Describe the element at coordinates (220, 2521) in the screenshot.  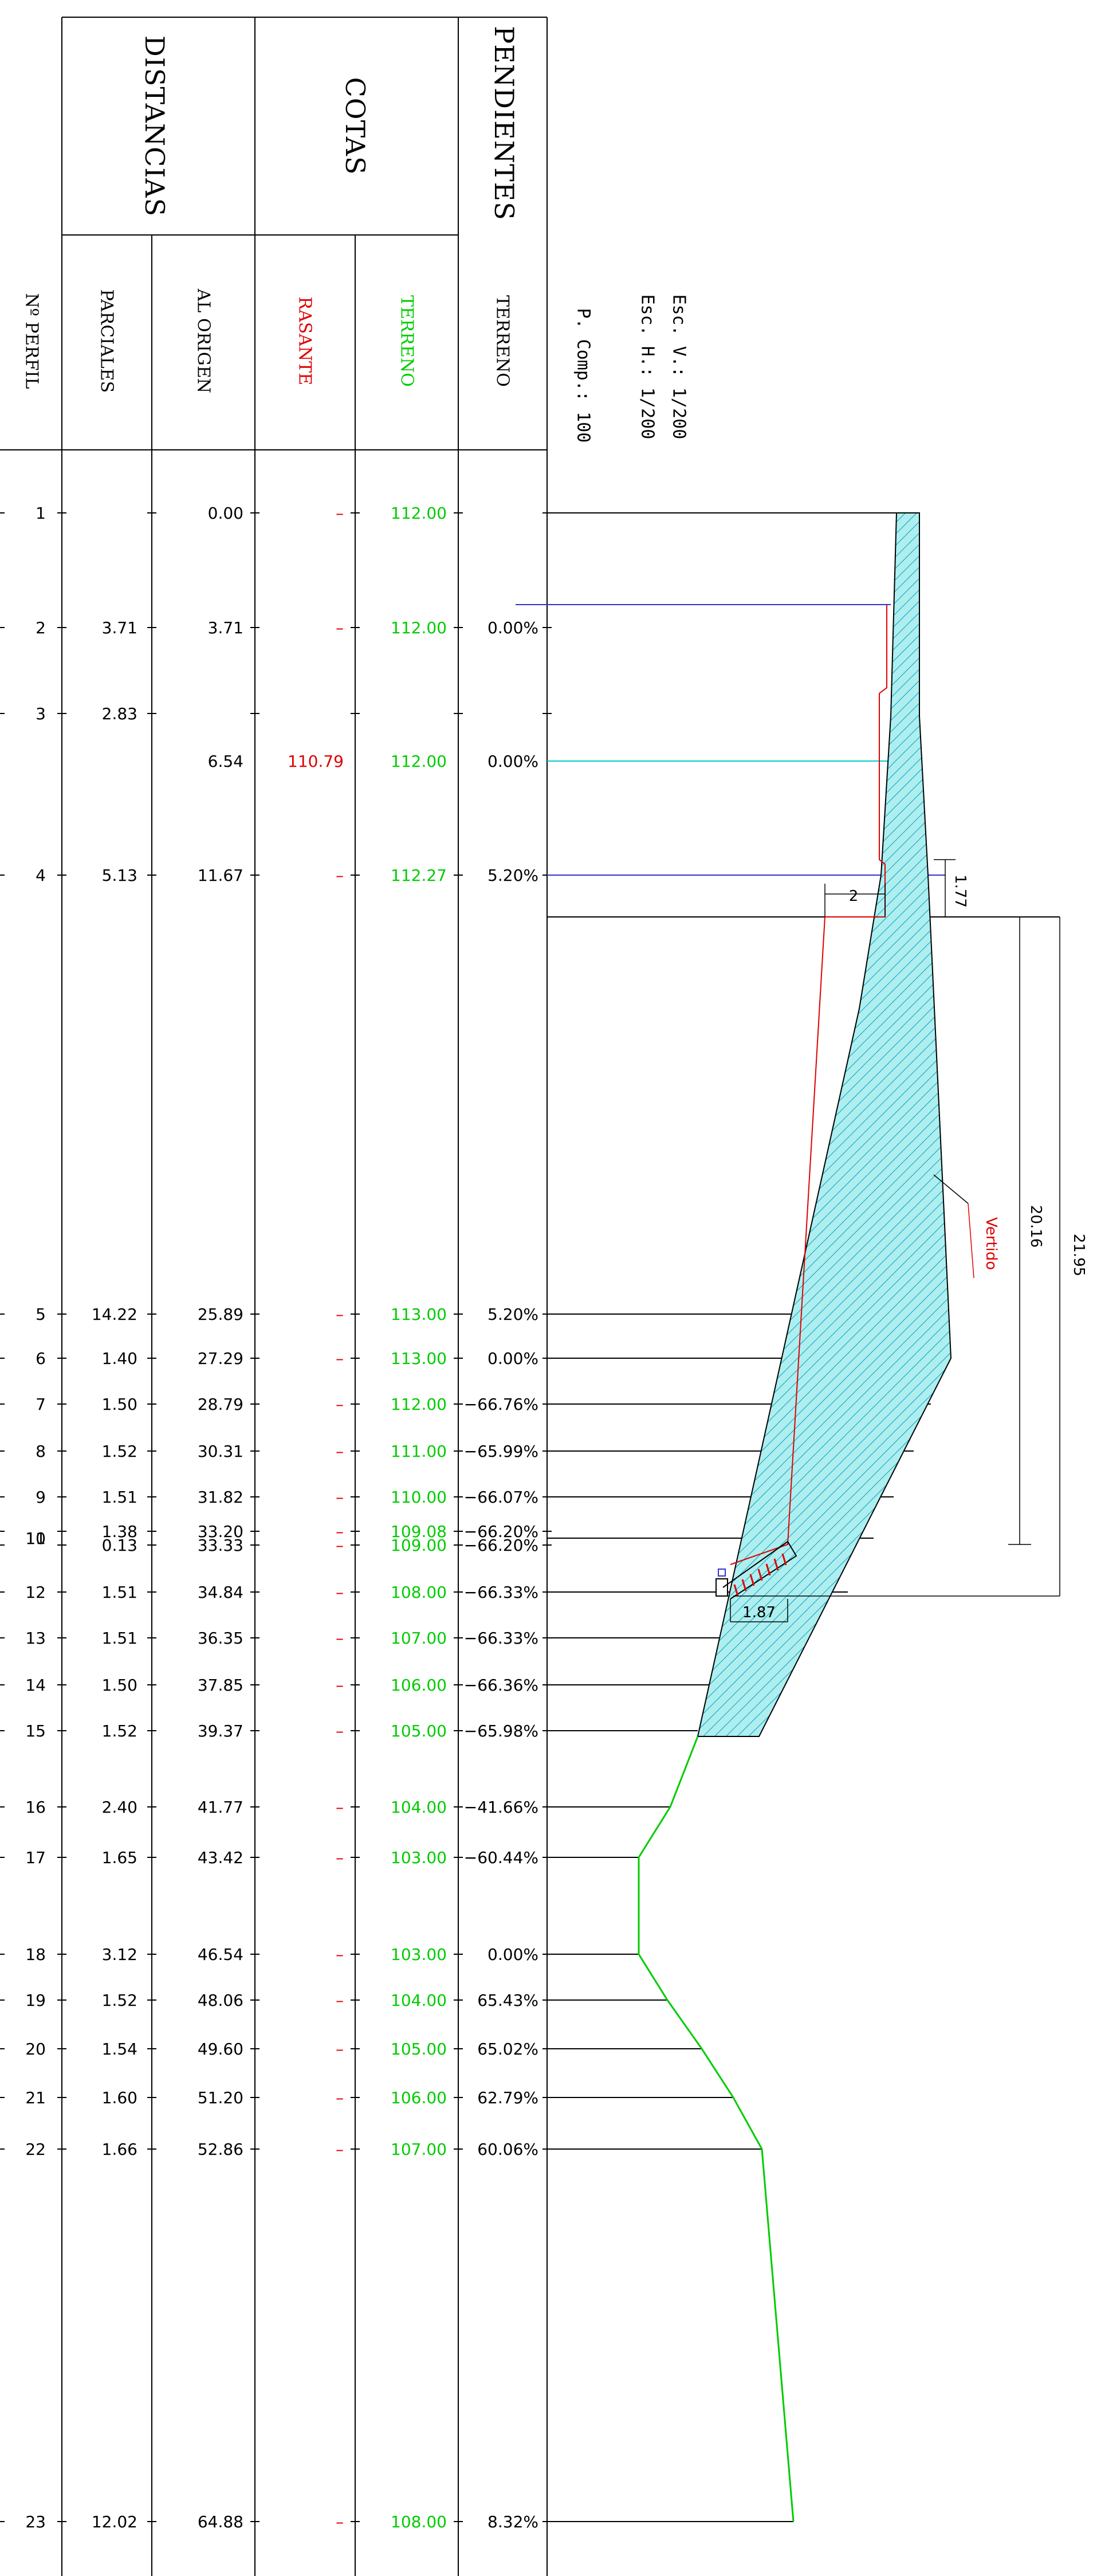
I see `row-origen: 64.88` at that location.